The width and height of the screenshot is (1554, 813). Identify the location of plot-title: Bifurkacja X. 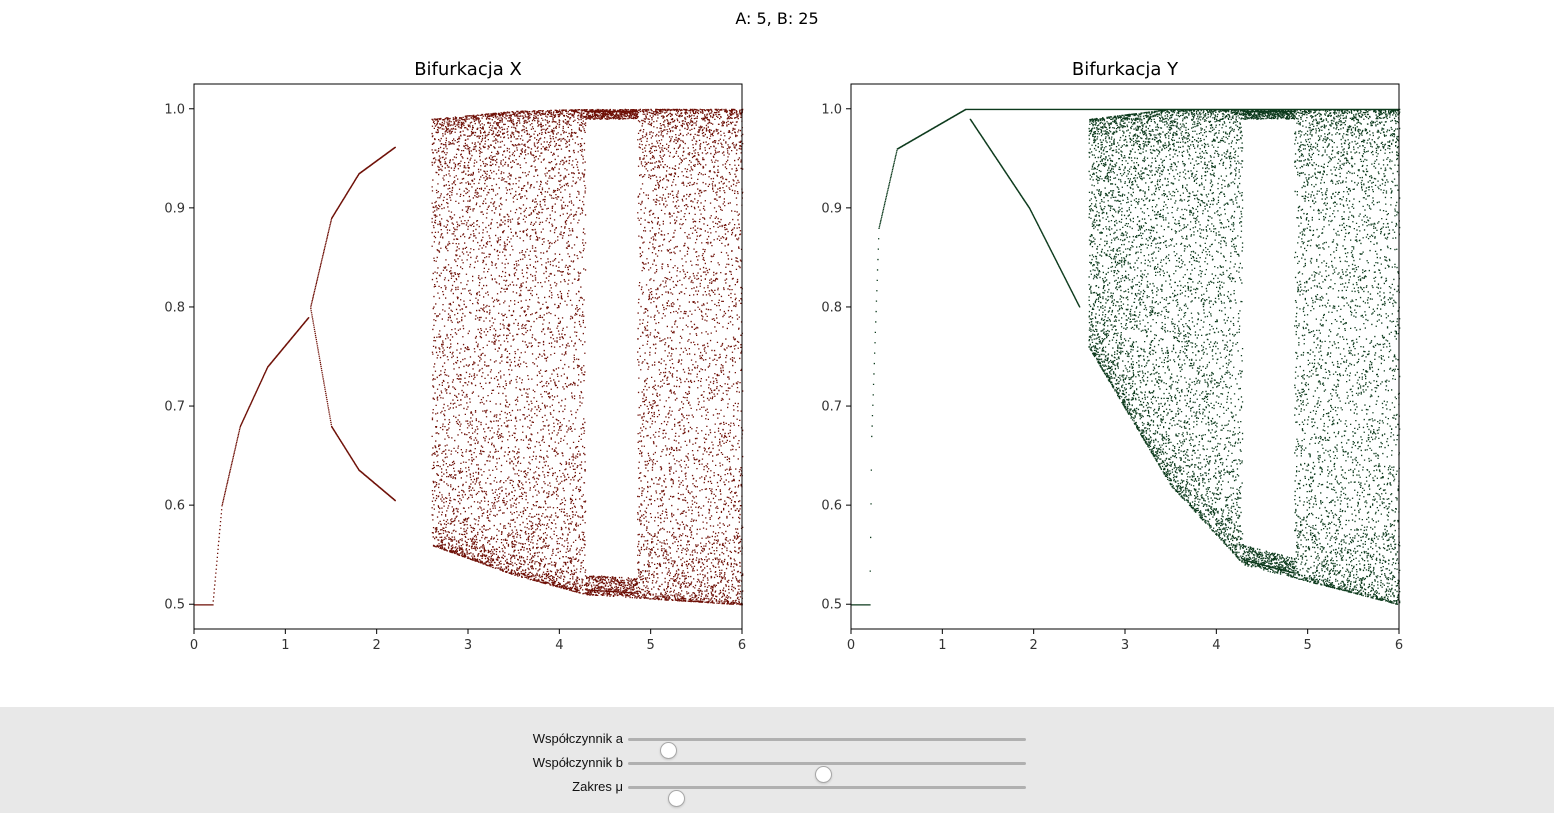
(468, 69).